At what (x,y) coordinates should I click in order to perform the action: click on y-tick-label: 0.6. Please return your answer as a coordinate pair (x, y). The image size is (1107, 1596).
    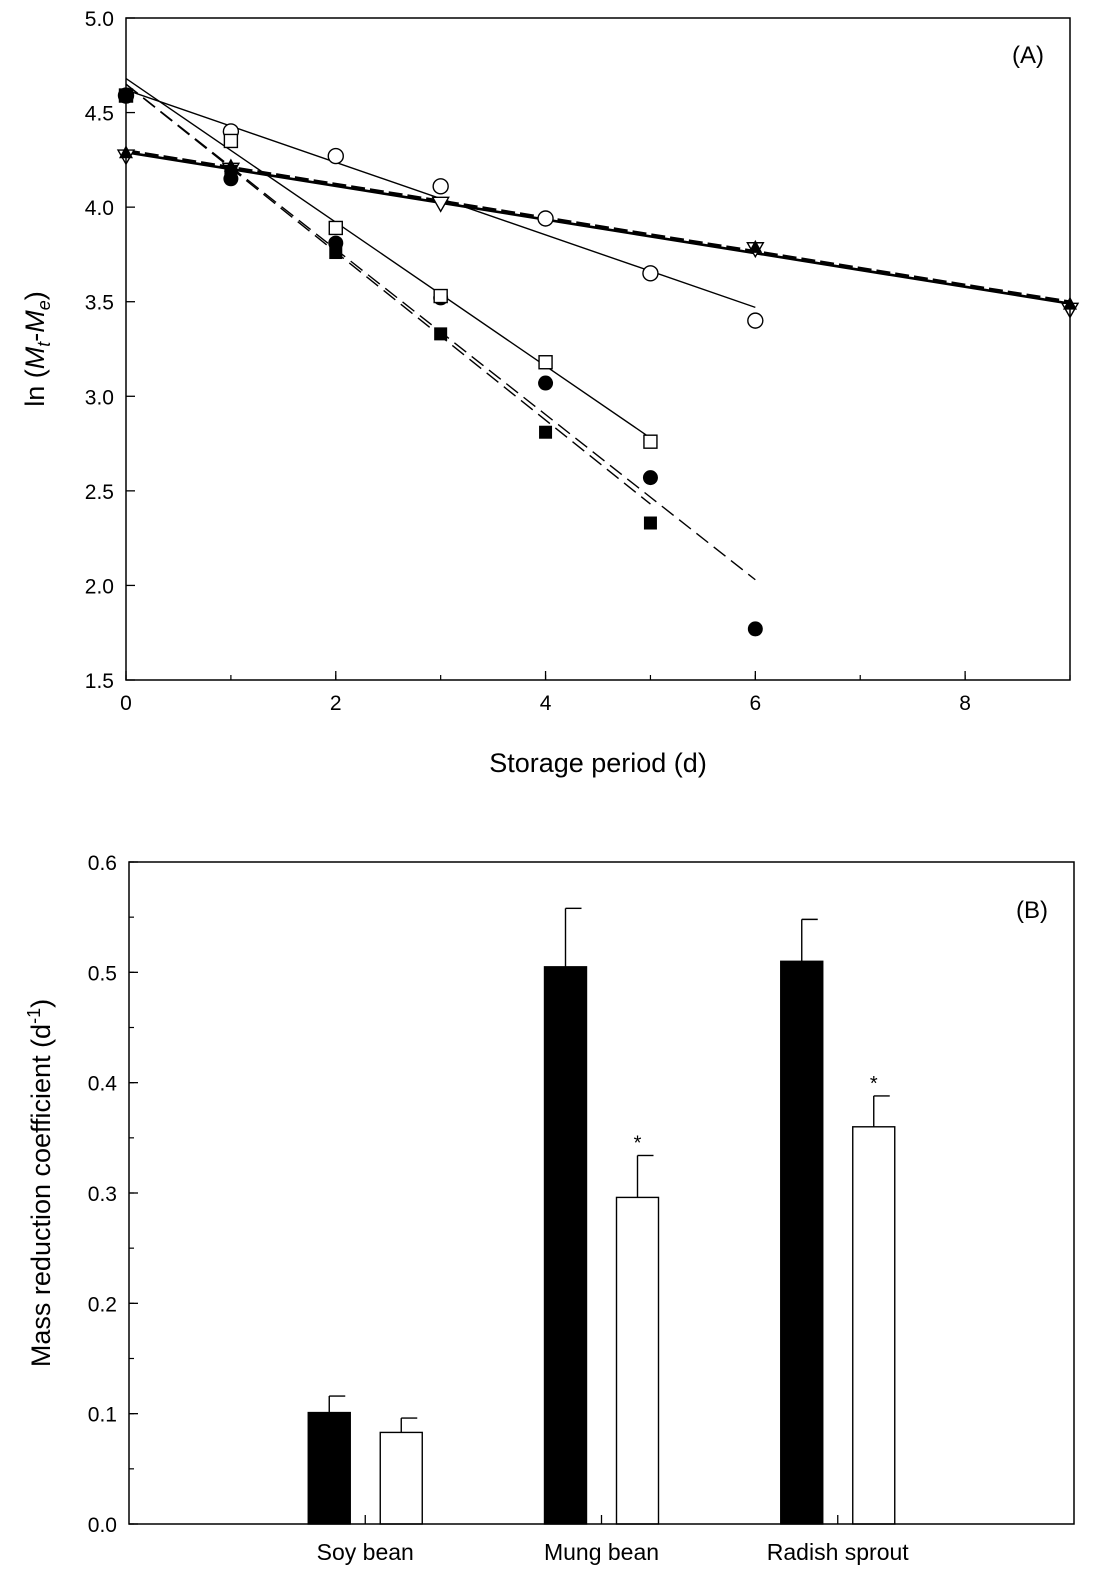
    Looking at the image, I should click on (102, 863).